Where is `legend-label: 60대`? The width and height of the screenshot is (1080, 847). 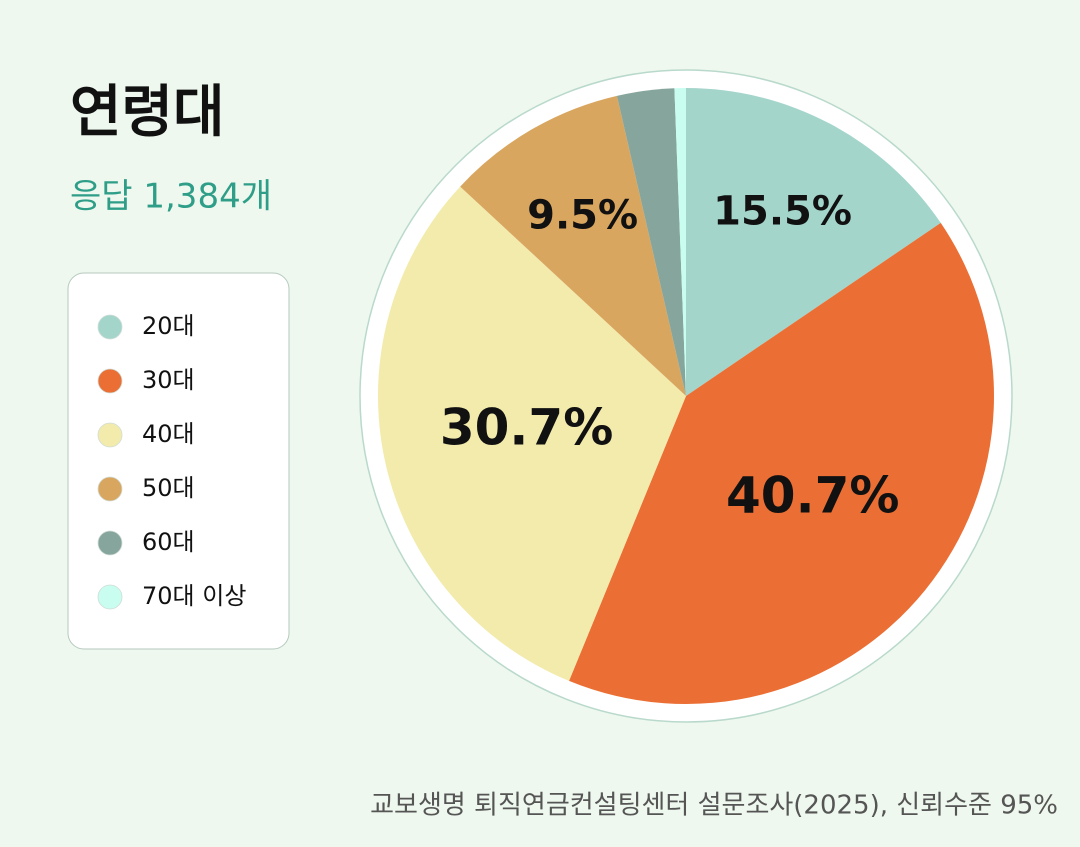 legend-label: 60대 is located at coordinates (168, 542).